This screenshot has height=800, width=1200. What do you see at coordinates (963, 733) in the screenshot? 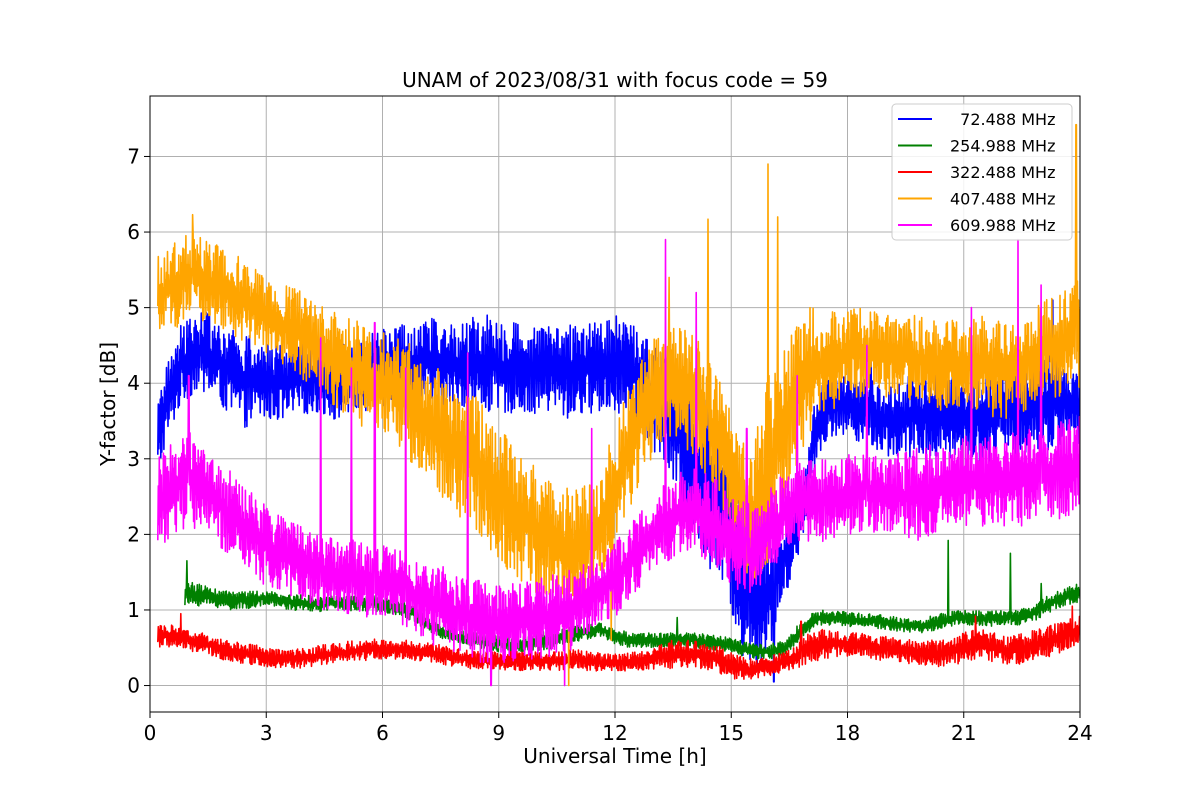
I see `x-tick-label: 21` at bounding box center [963, 733].